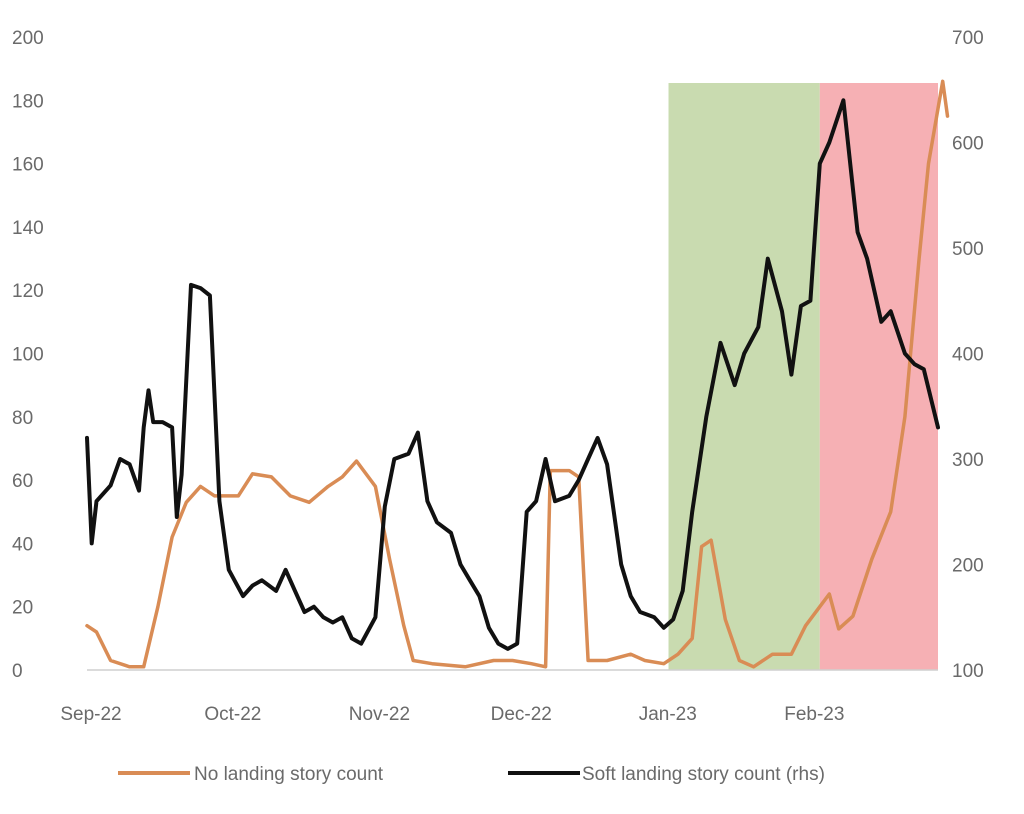 The image size is (1024, 814). What do you see at coordinates (452, 714) in the screenshot?
I see `x-axis-ticks: Sep-22 Oct-22 Nov-22 Dec-22 Jan-23 Feb-23` at bounding box center [452, 714].